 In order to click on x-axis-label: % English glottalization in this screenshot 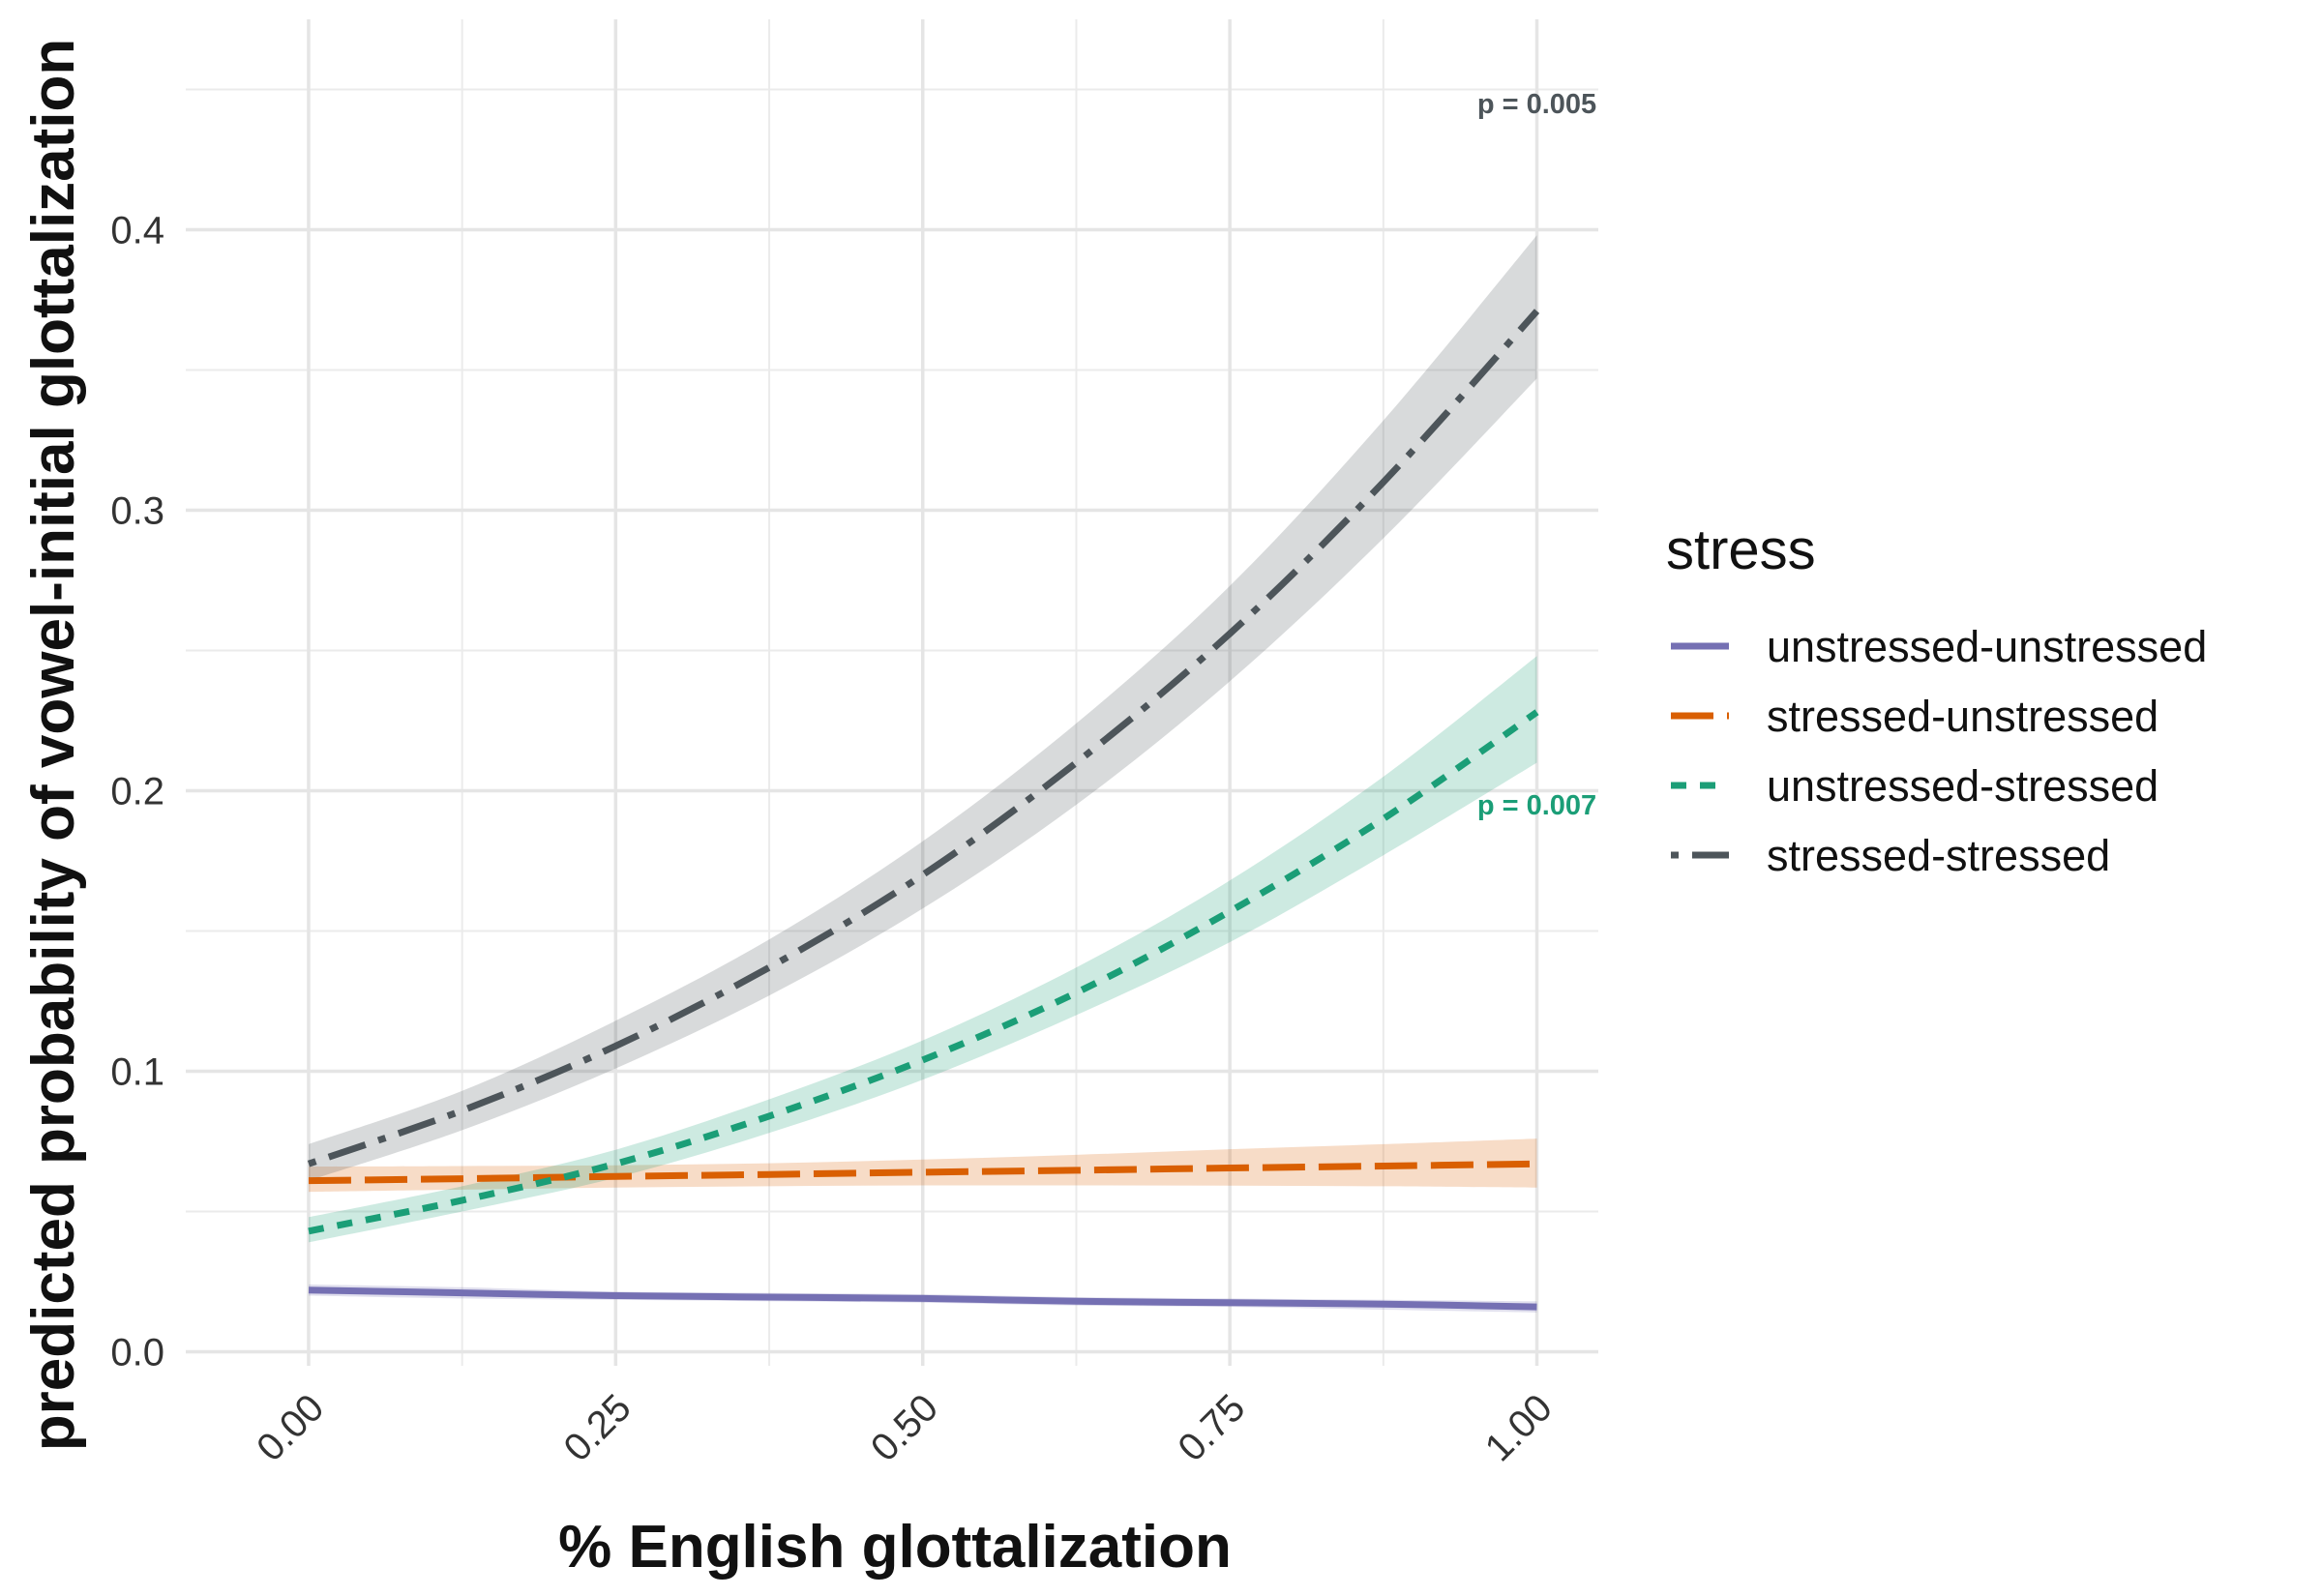, I will do `click(895, 1547)`.